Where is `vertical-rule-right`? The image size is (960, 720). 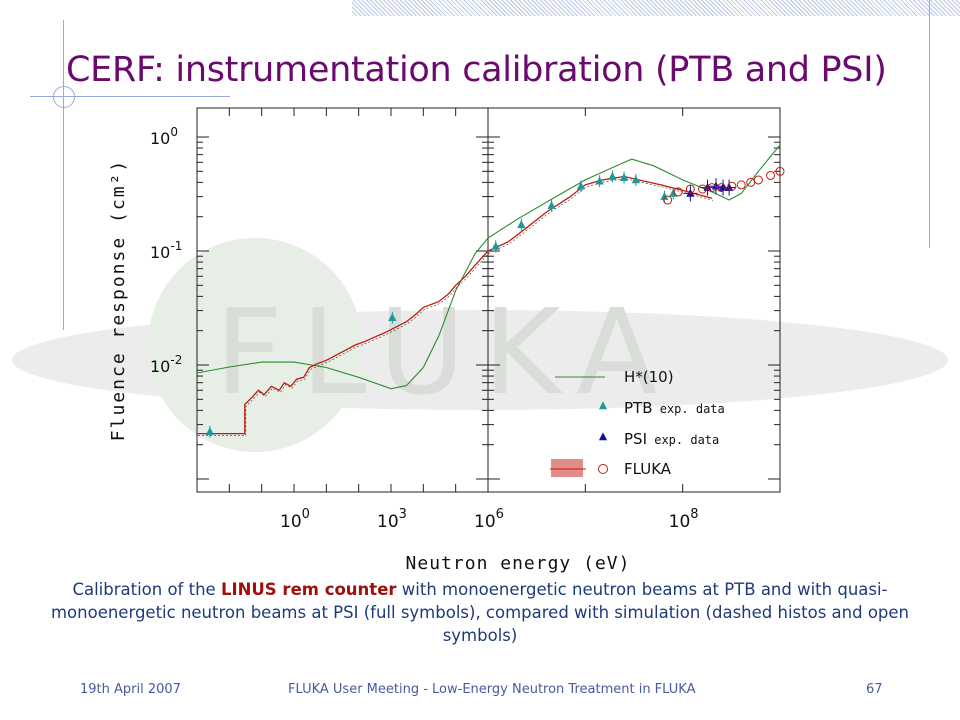 vertical-rule-right is located at coordinates (929, 124).